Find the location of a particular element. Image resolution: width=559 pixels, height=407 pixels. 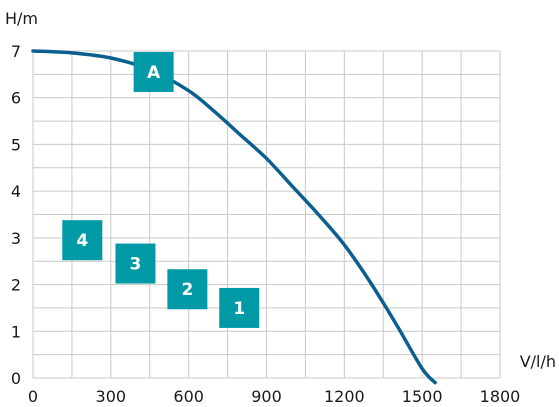

y-tick-label: 6 is located at coordinates (16, 98).